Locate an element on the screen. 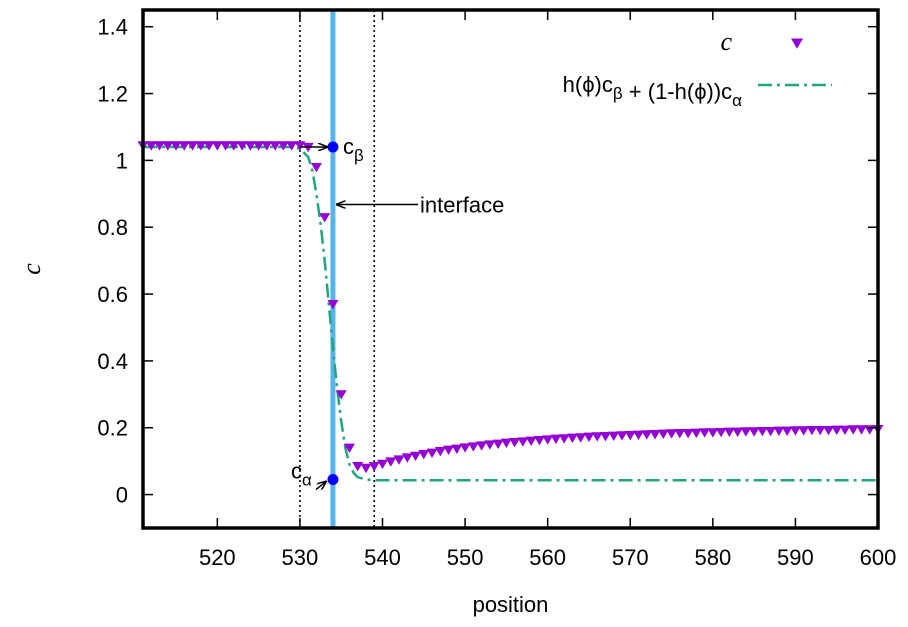 Image resolution: width=908 pixels, height=627 pixels. x-tick-label: 550 is located at coordinates (465, 557).